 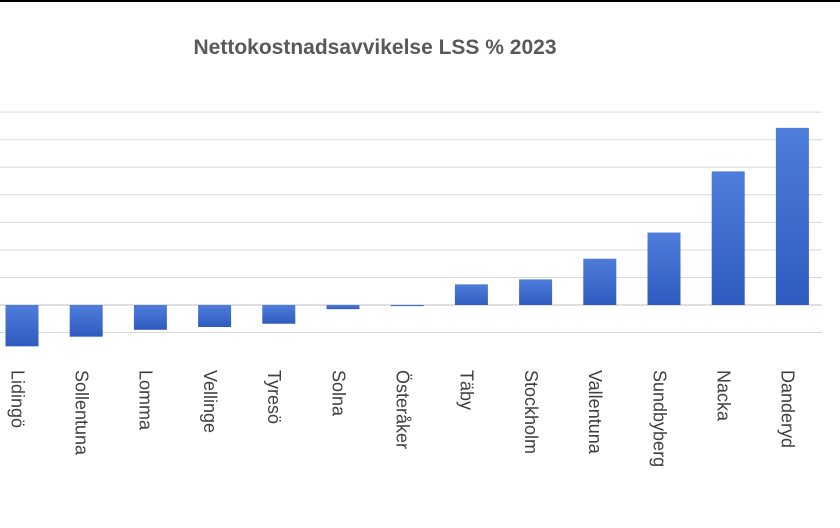 What do you see at coordinates (788, 409) in the screenshot?
I see `category-label: Danderyd` at bounding box center [788, 409].